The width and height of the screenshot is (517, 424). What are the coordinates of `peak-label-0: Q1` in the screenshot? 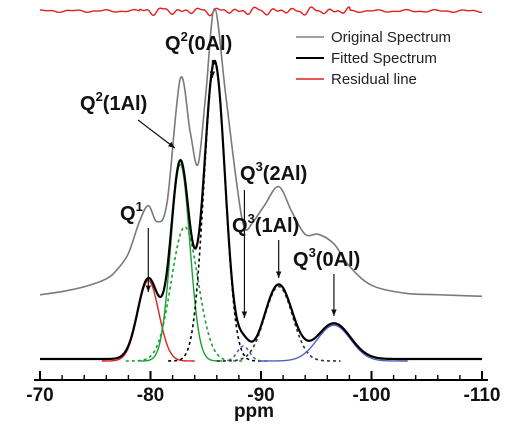 It's located at (131, 212).